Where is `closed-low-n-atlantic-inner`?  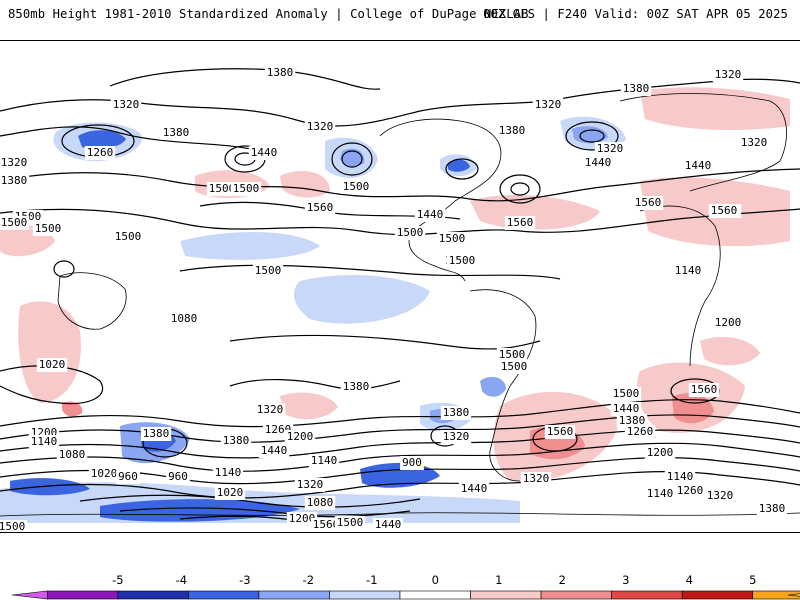 closed-low-n-atlantic-inner is located at coordinates (520, 189).